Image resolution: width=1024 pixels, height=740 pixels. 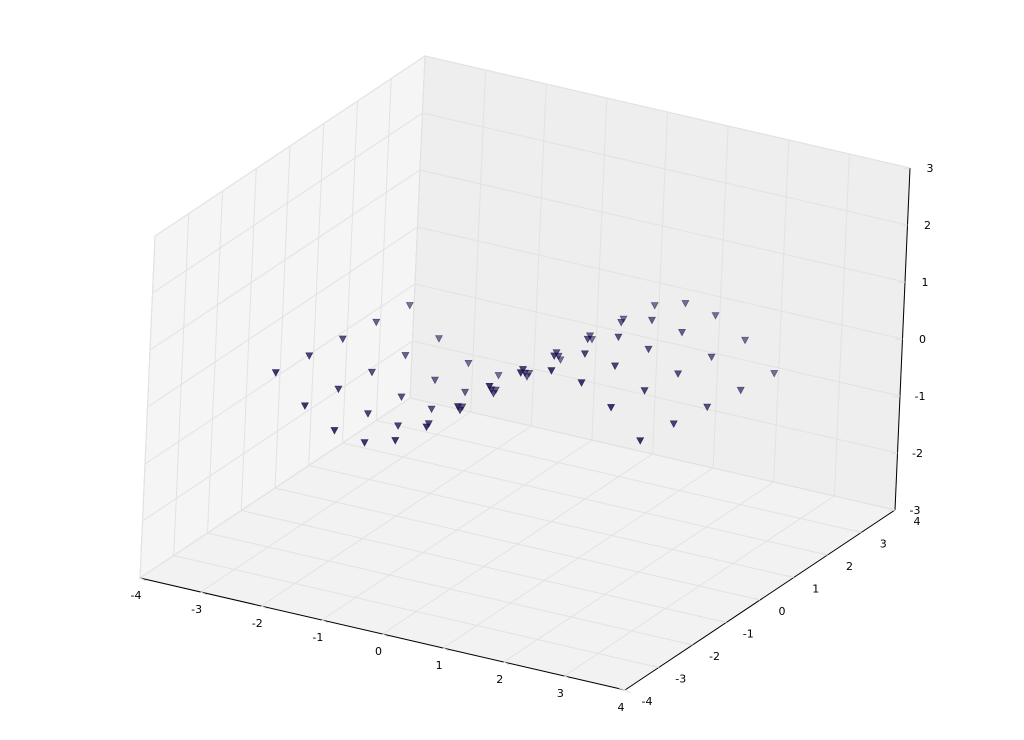 I want to click on x-tick-label: 3, so click(x=560, y=693).